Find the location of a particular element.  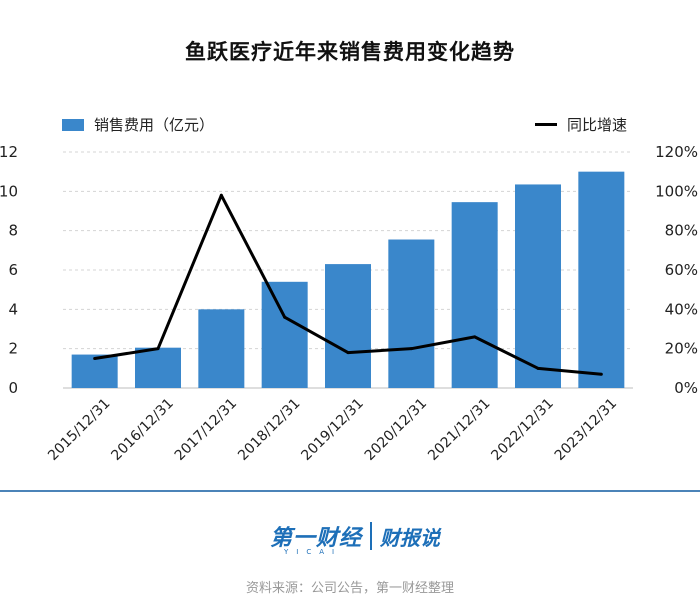

y-left-tick-label: 10 is located at coordinates (9, 191).